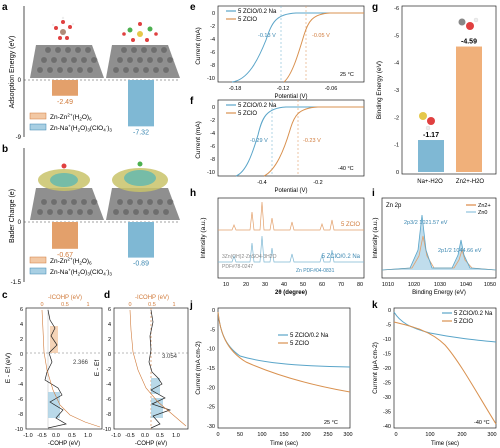 This screenshot has height=448, width=500. Describe the element at coordinates (482, 213) in the screenshot. I see `i-legend-zn0: Zn0` at that location.